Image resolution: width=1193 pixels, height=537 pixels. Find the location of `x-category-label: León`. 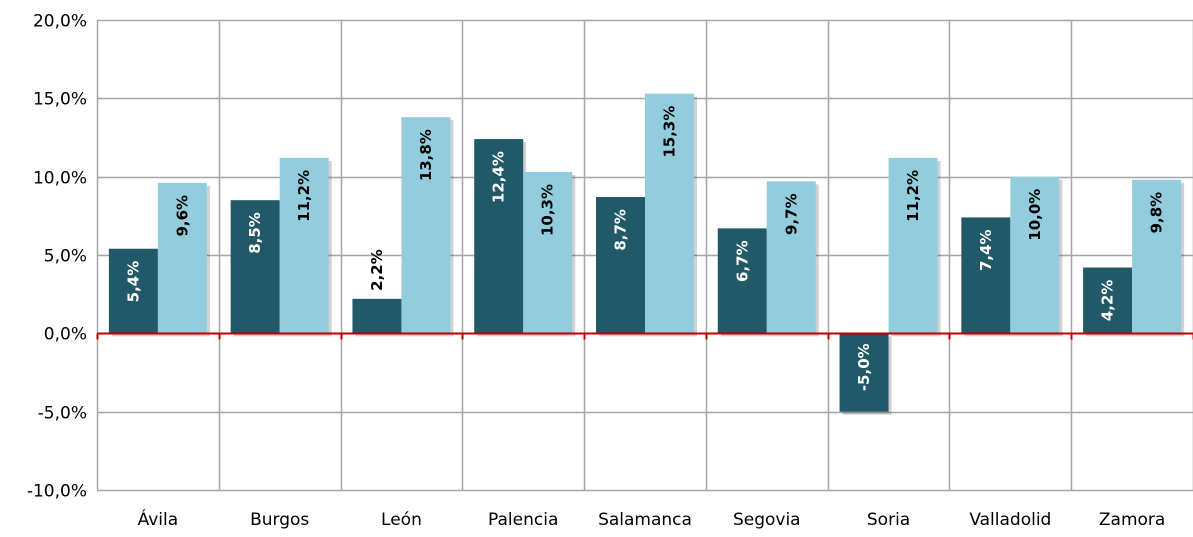

x-category-label: León is located at coordinates (401, 520).